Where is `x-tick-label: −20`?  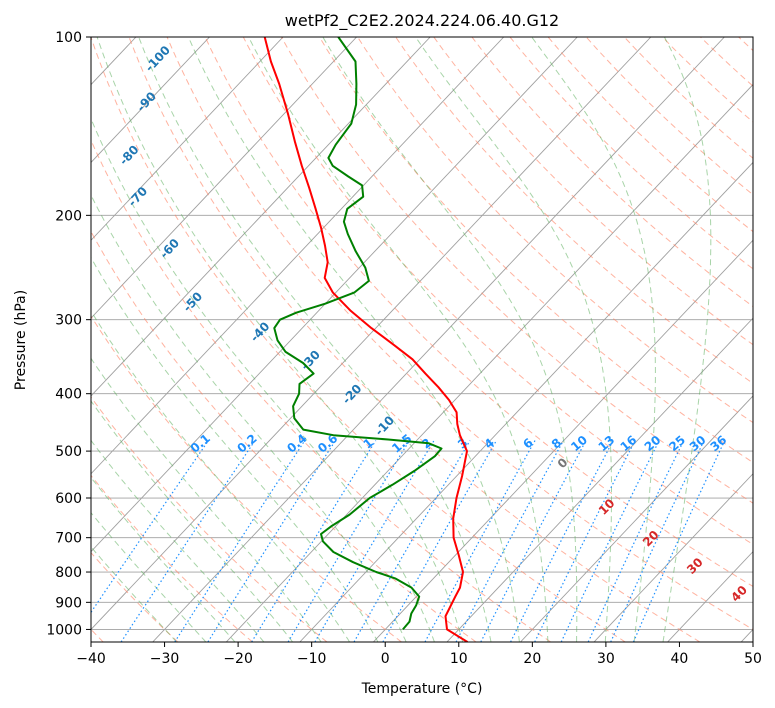 x-tick-label: −20 is located at coordinates (238, 659).